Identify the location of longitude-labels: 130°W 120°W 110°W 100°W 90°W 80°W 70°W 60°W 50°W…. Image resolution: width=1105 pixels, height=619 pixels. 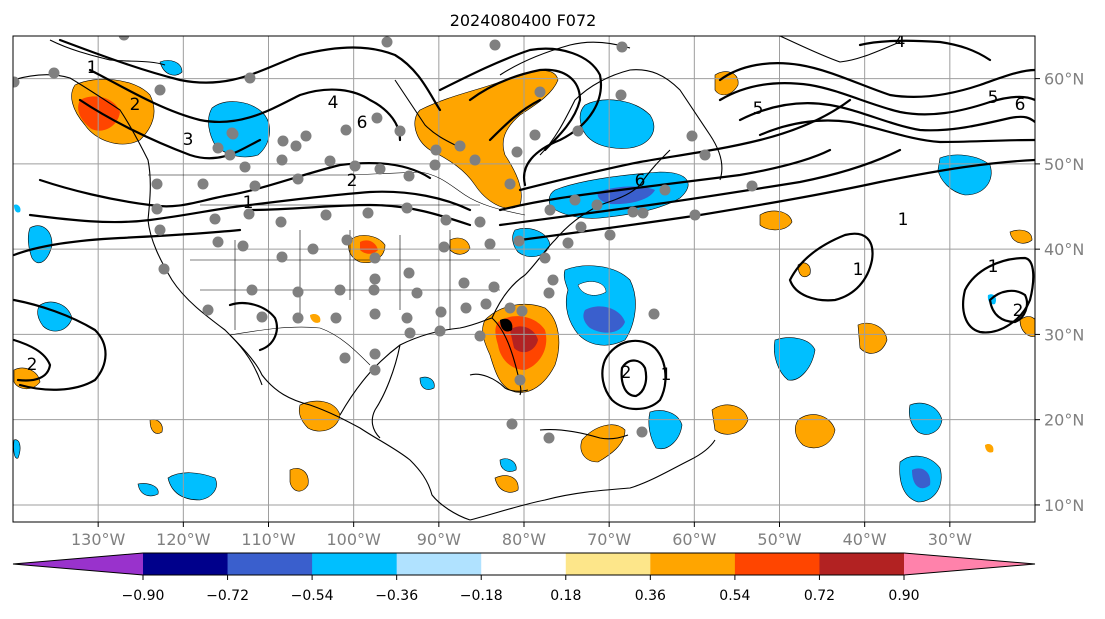
(521, 535).